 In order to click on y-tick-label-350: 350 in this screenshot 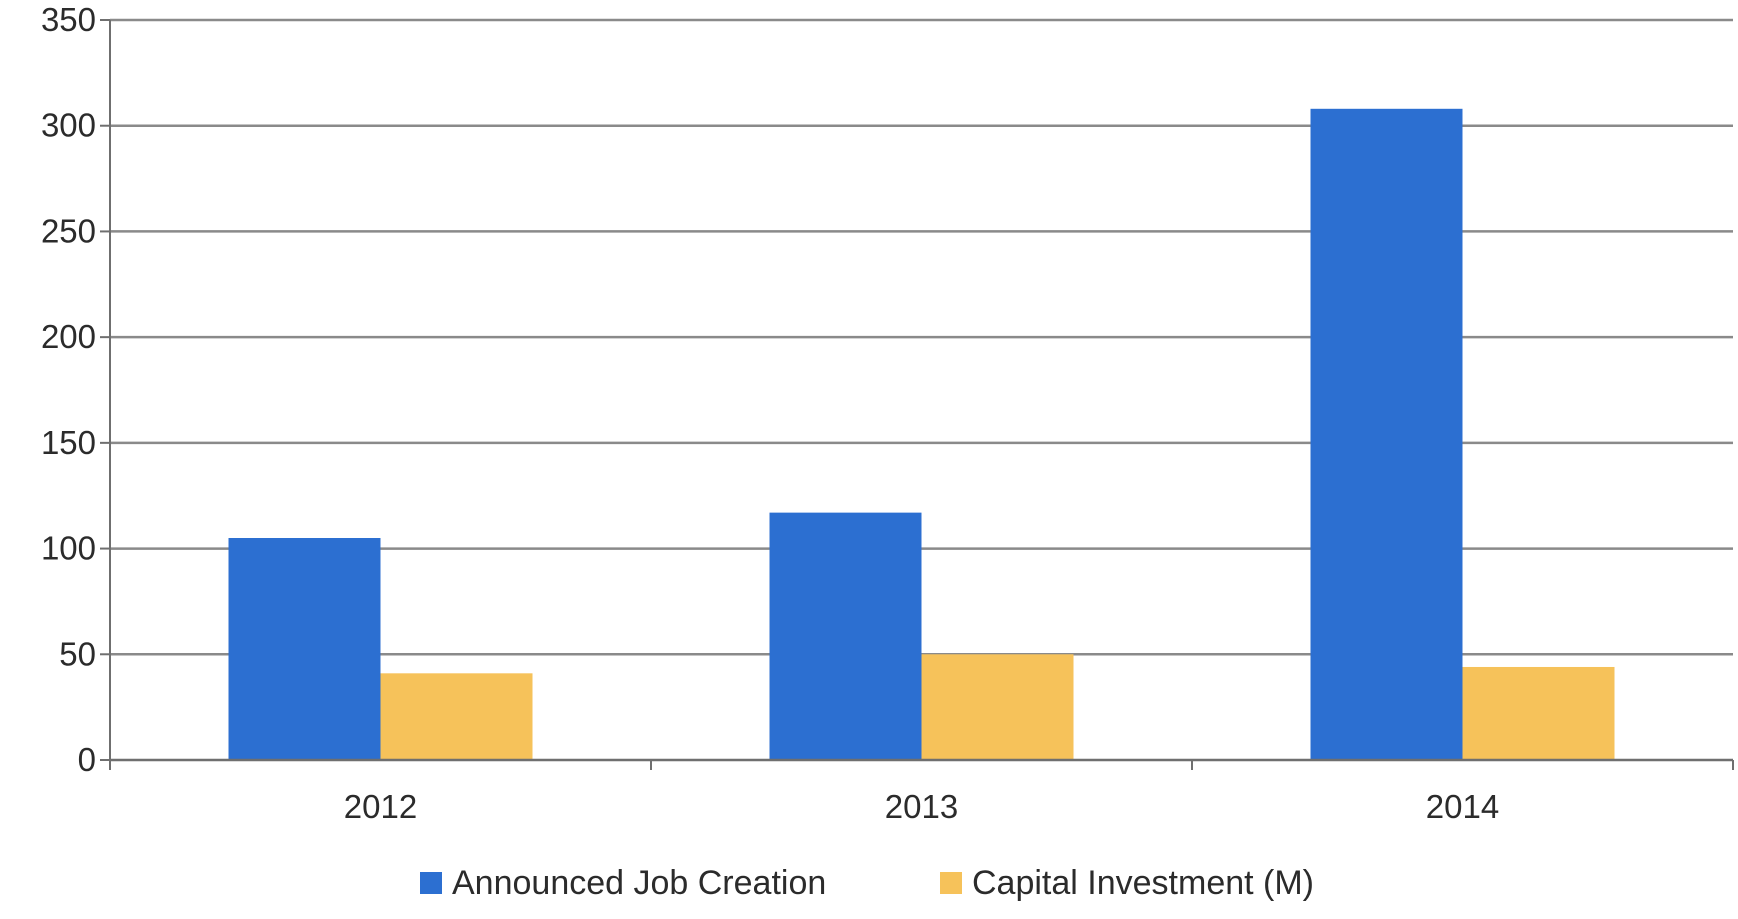, I will do `click(68, 19)`.